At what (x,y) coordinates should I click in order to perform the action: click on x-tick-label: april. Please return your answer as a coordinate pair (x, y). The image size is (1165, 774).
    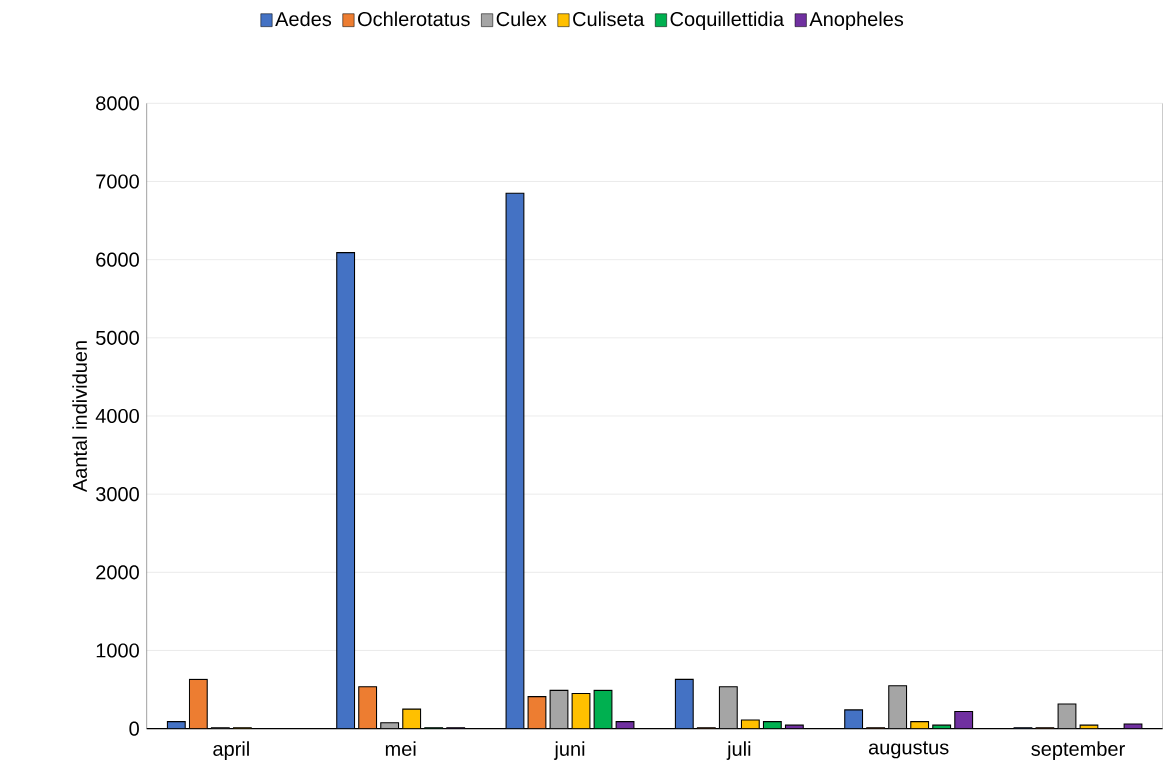
    Looking at the image, I should click on (231, 750).